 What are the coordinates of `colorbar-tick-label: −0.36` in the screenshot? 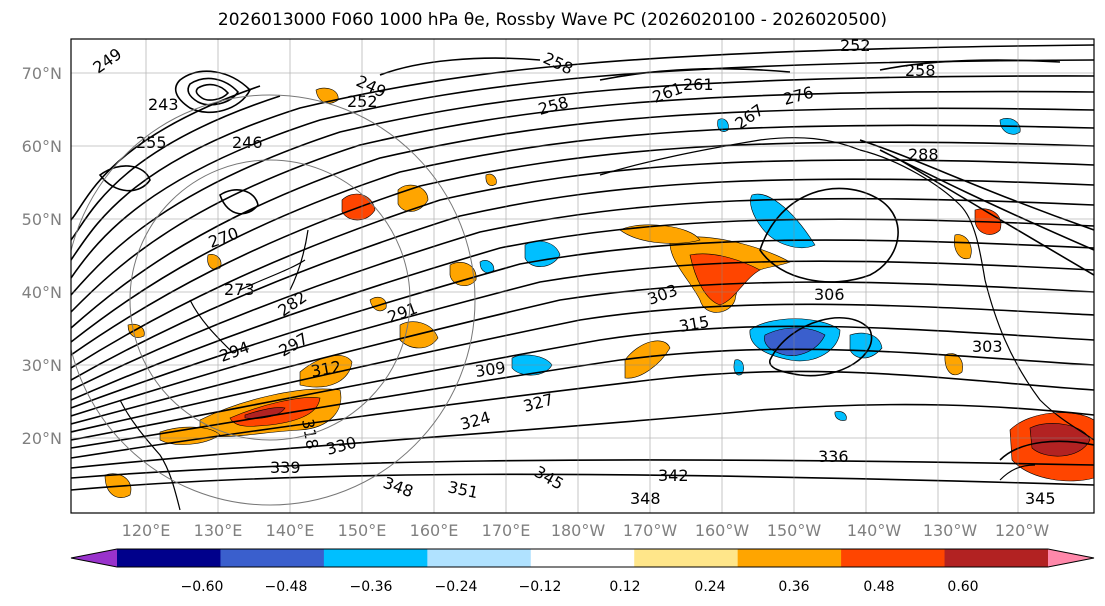 It's located at (371, 587).